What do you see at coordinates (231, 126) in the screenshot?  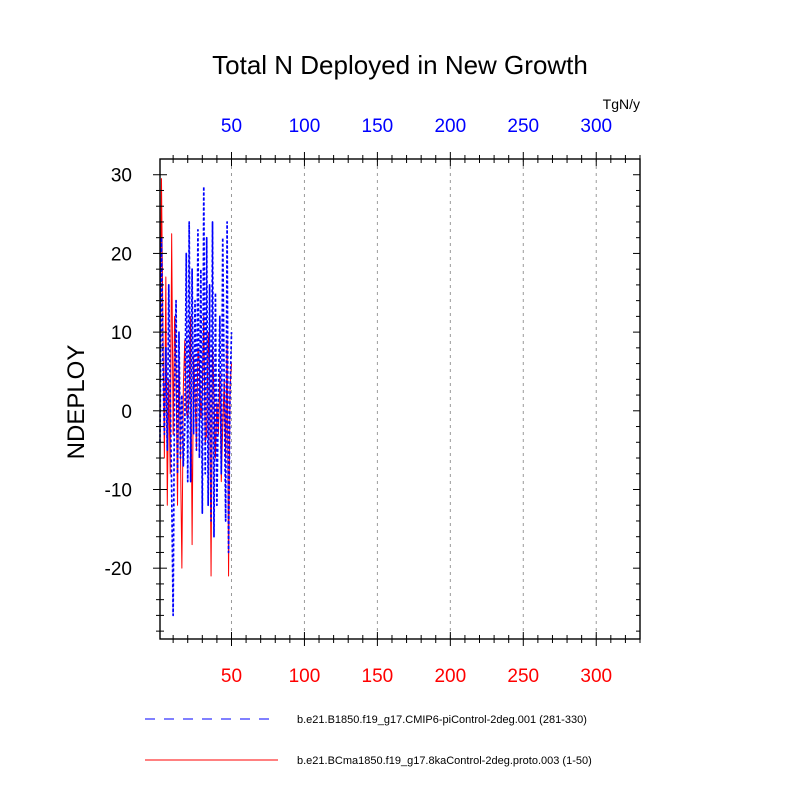 I see `x-tick-label-top: 50` at bounding box center [231, 126].